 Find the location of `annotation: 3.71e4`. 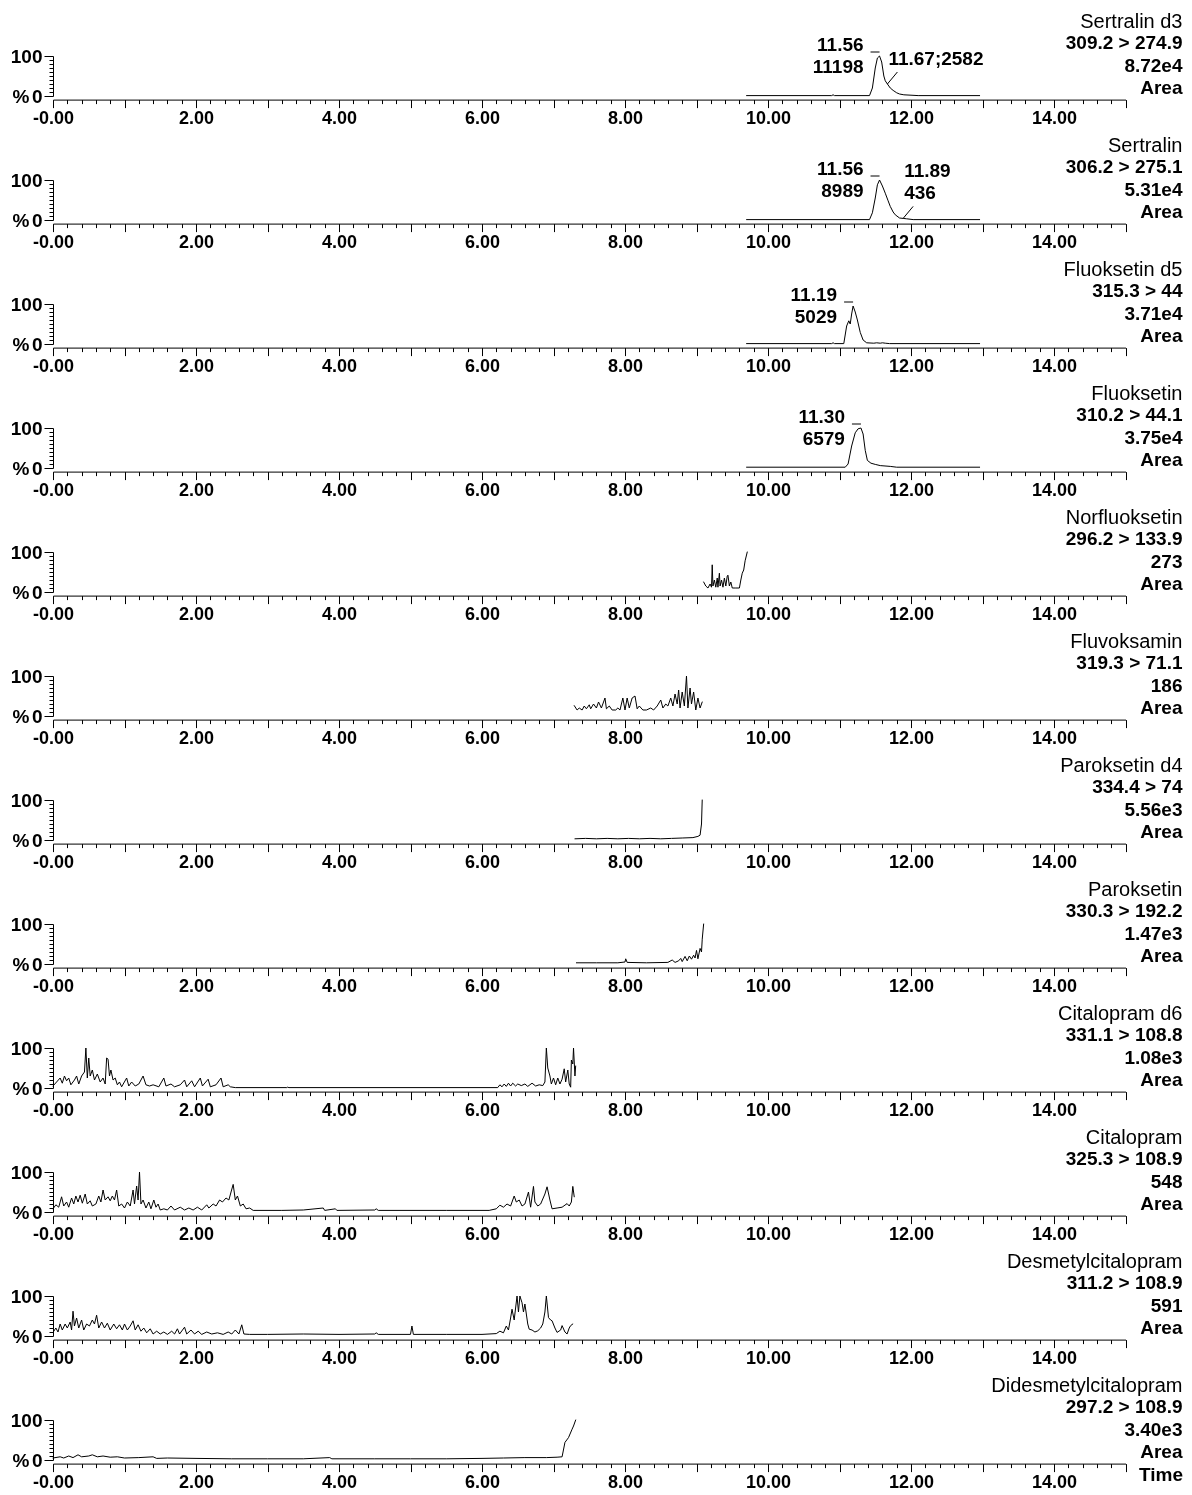

annotation: 3.71e4 is located at coordinates (1153, 313).